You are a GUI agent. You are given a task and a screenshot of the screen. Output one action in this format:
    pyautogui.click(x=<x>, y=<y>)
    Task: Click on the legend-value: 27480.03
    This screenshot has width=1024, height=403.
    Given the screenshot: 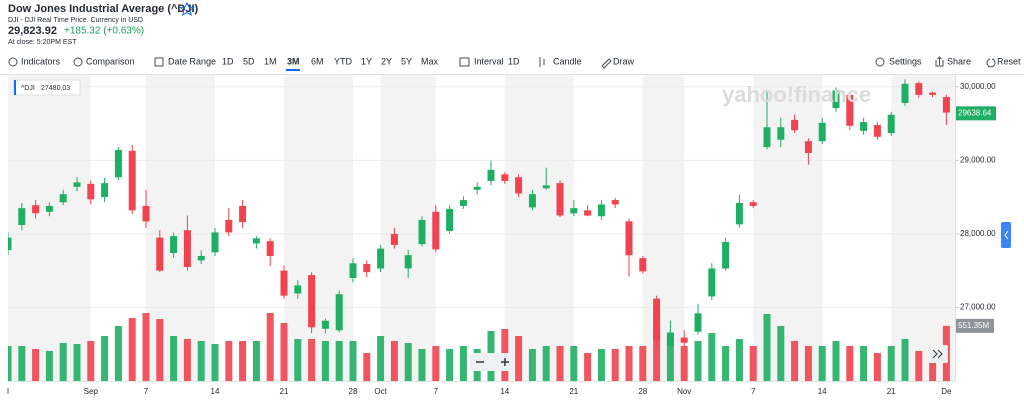 What is the action you would take?
    pyautogui.click(x=55, y=88)
    